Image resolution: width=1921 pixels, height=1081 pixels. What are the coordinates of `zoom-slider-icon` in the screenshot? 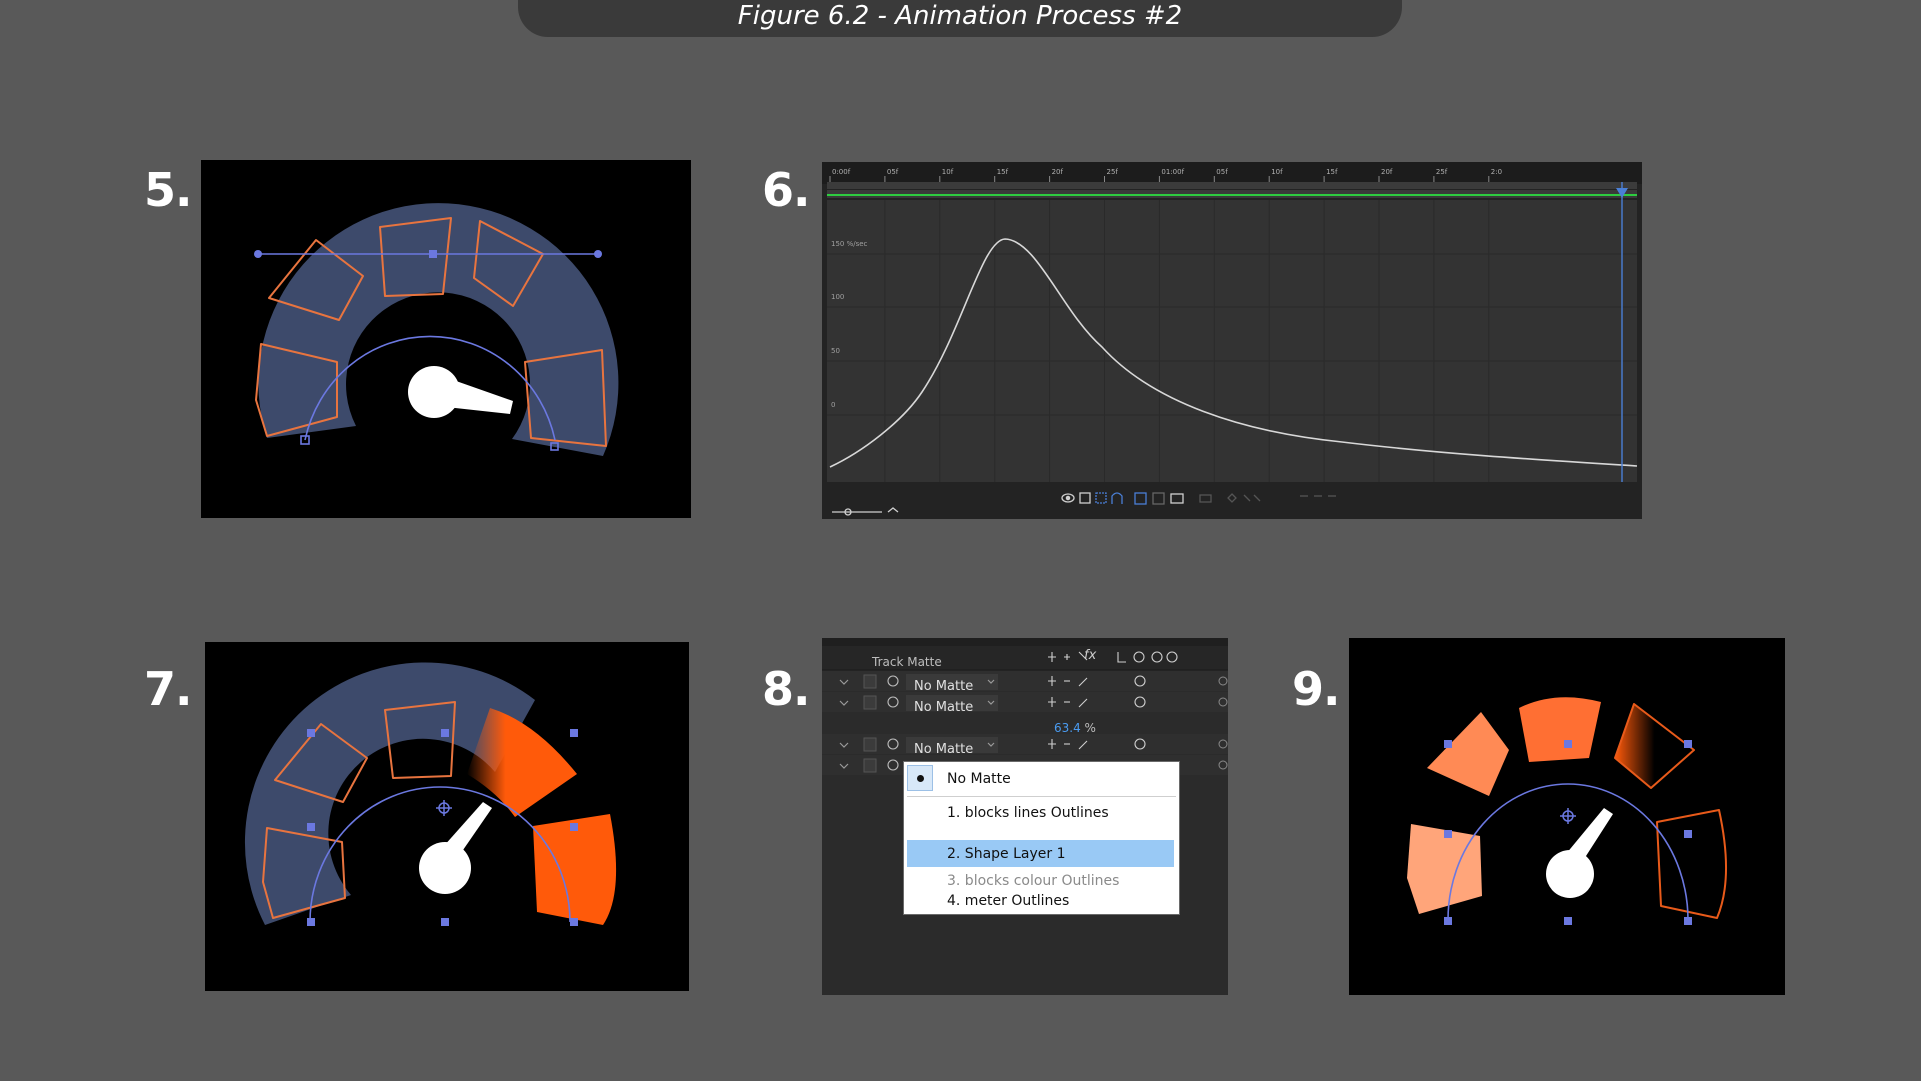 It's located at (865, 511).